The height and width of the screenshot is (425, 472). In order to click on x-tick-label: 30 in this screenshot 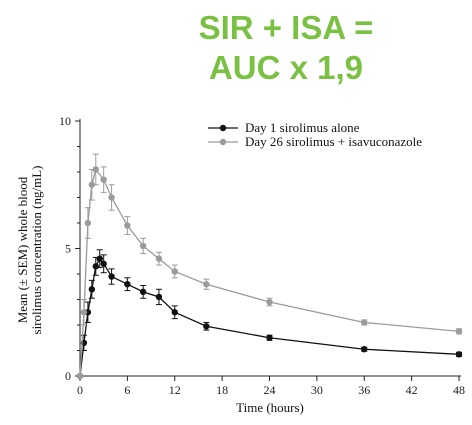, I will do `click(317, 390)`.